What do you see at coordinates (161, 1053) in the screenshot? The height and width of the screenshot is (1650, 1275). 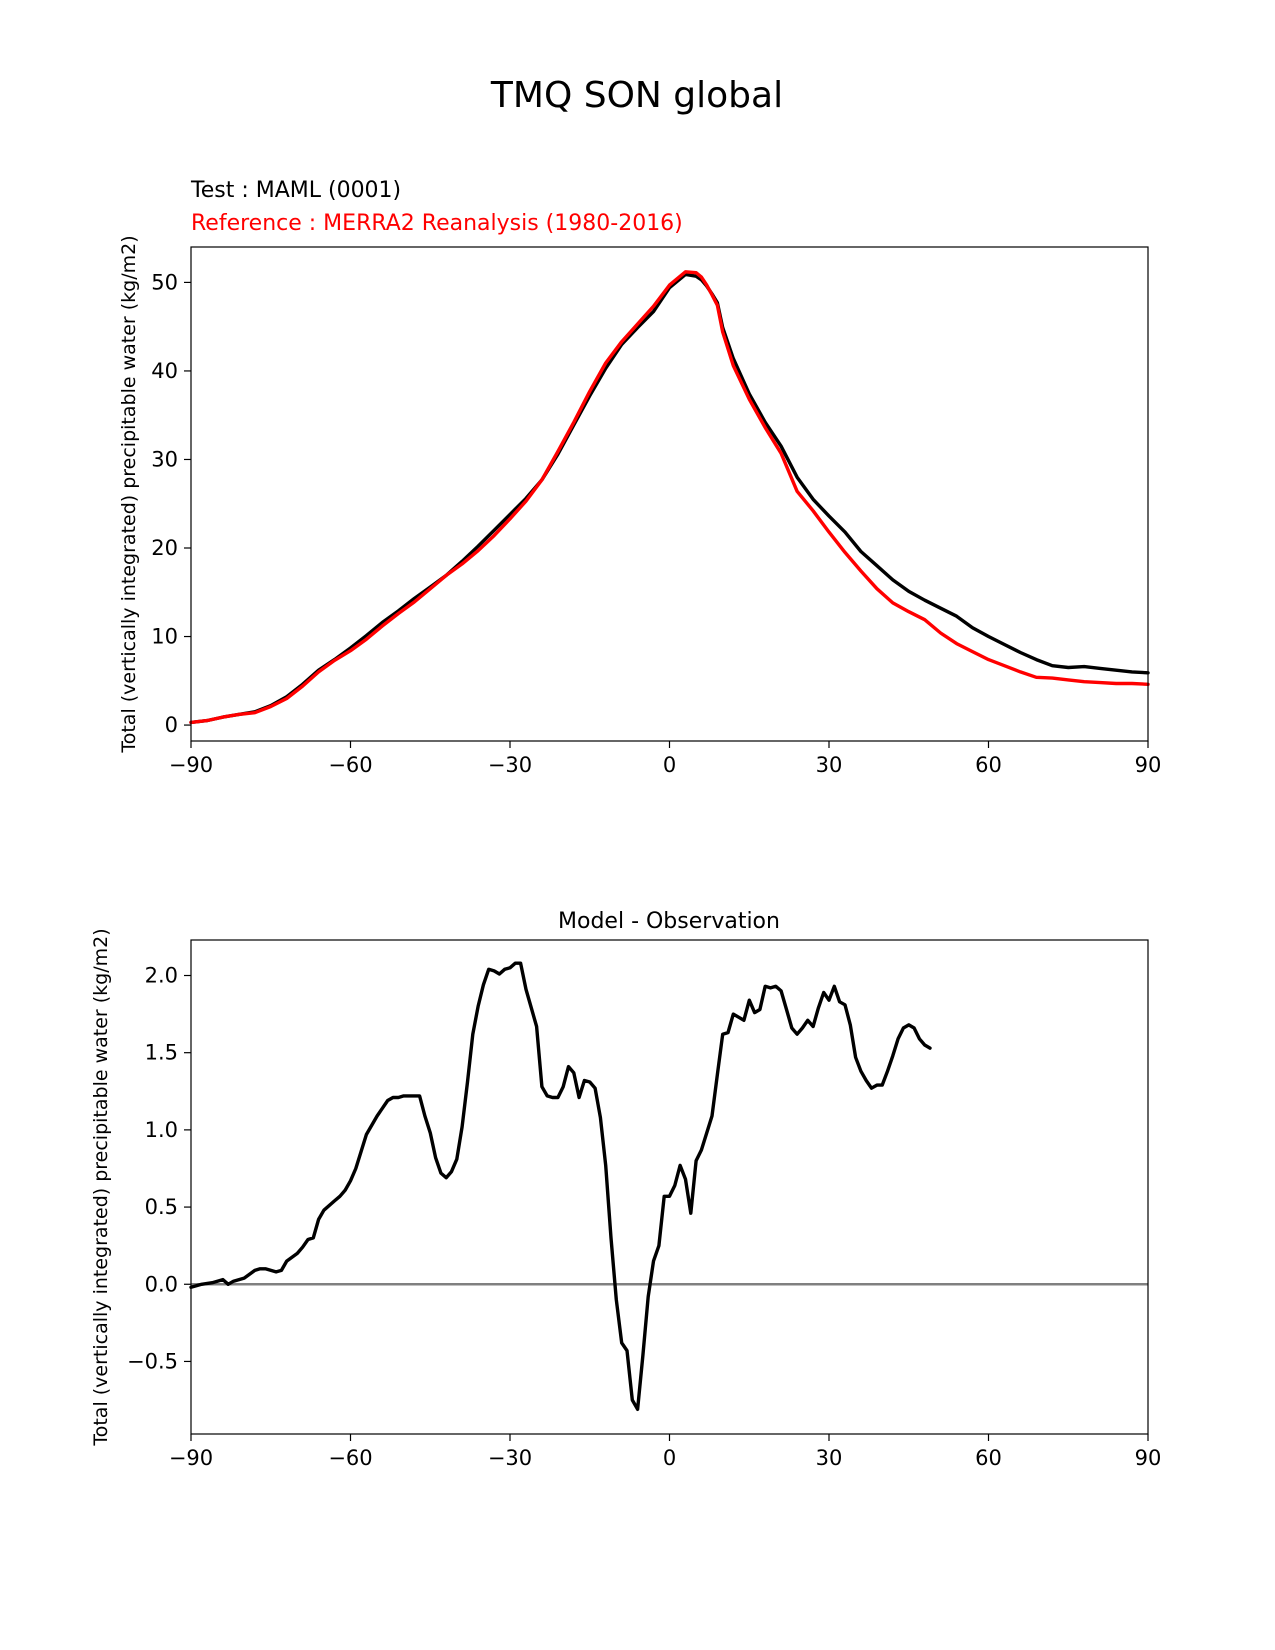 I see `y-tick-label: 1.5` at bounding box center [161, 1053].